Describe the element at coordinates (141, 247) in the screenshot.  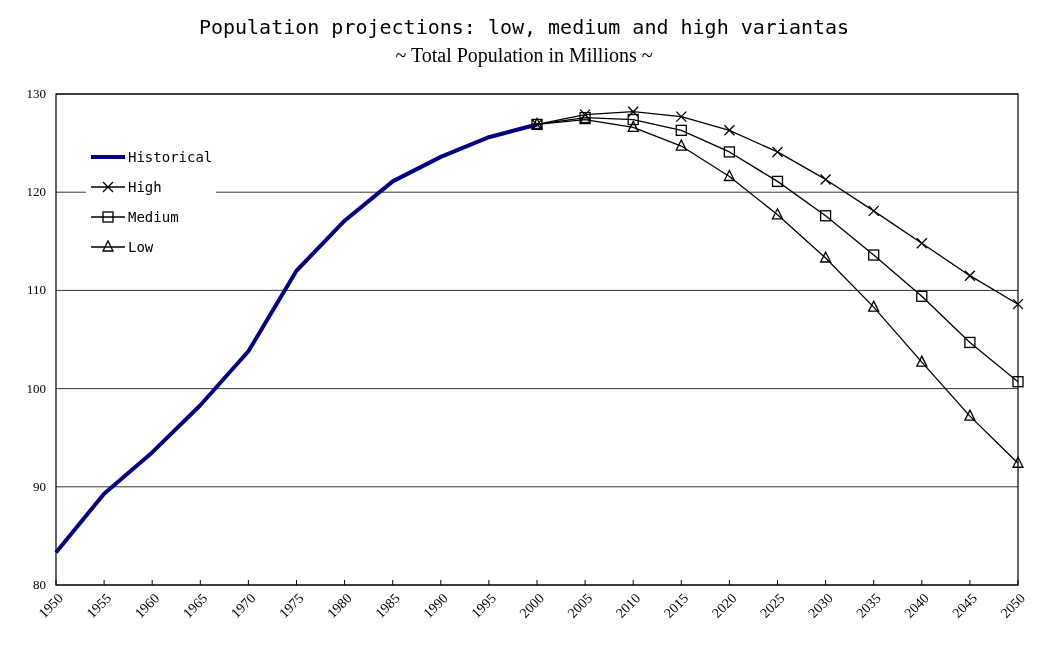
I see `legend-label: Low` at that location.